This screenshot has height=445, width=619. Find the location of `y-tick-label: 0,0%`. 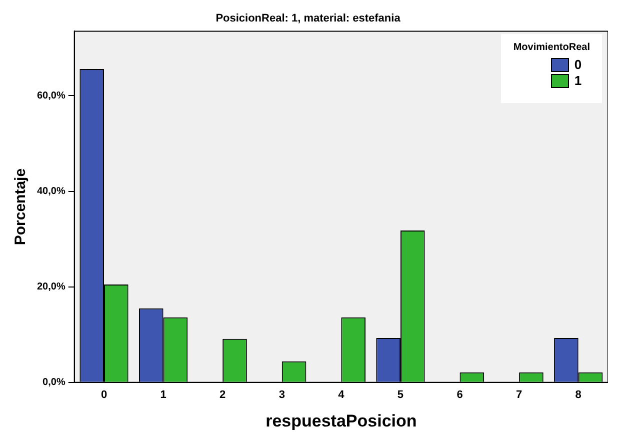

y-tick-label: 0,0% is located at coordinates (54, 382).